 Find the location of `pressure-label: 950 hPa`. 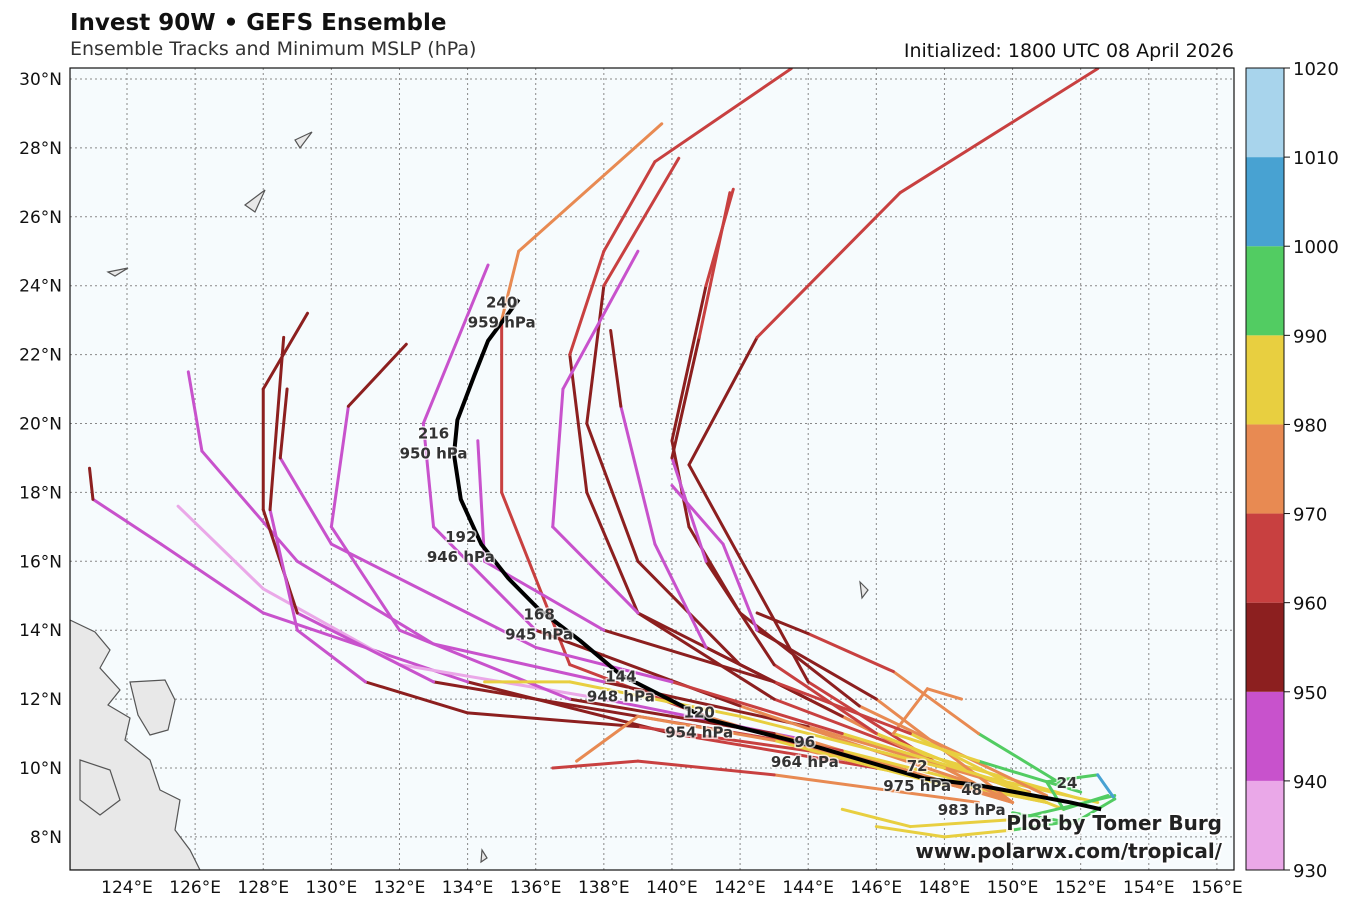

pressure-label: 950 hPa is located at coordinates (434, 453).